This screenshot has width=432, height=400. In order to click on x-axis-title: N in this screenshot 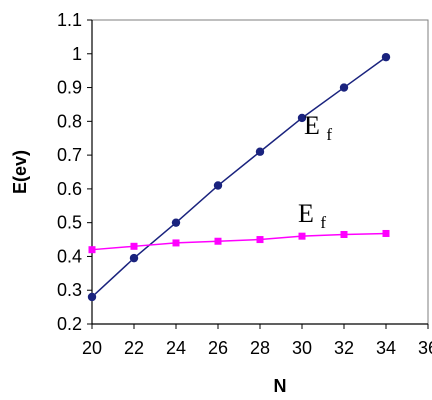, I will do `click(280, 386)`.